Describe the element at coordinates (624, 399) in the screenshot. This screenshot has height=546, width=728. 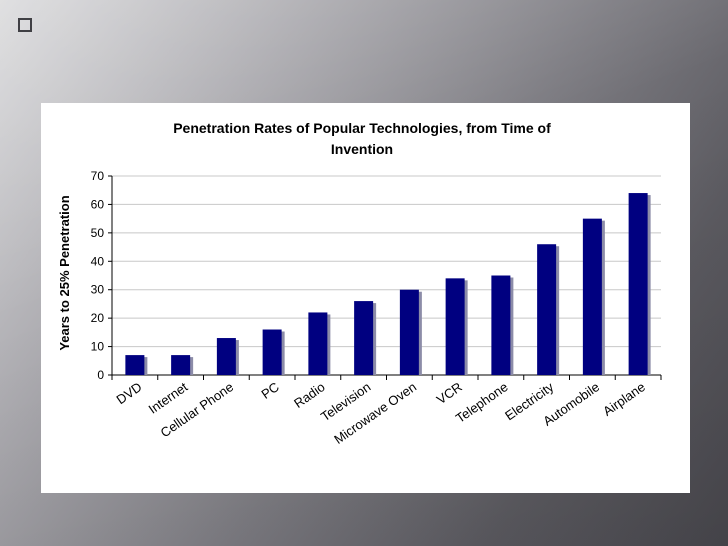
I see `category-label: Airplane` at that location.